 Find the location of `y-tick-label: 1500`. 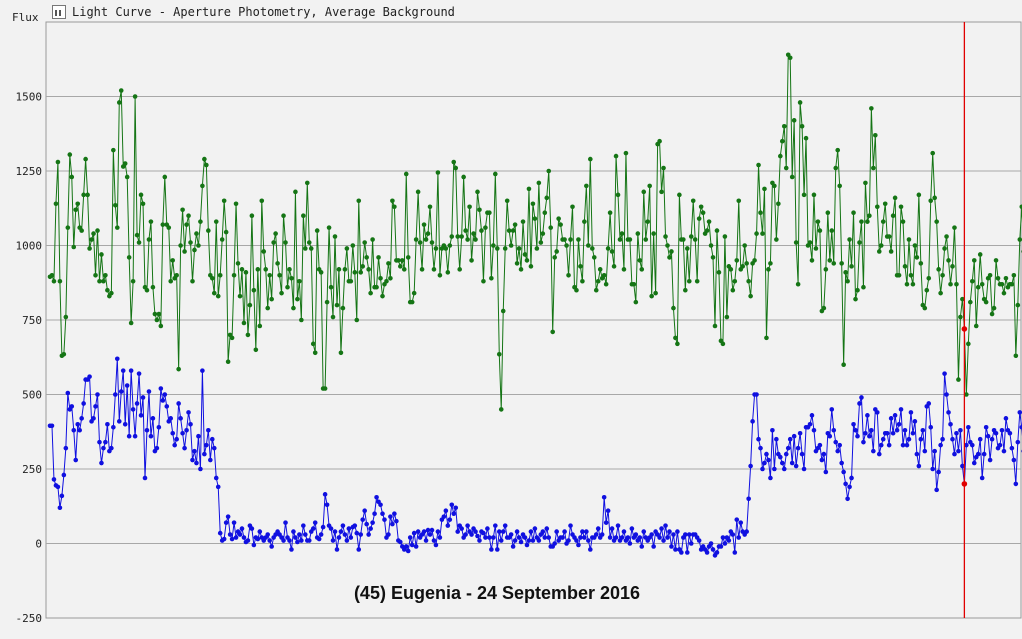

y-tick-label: 1500 is located at coordinates (29, 97).